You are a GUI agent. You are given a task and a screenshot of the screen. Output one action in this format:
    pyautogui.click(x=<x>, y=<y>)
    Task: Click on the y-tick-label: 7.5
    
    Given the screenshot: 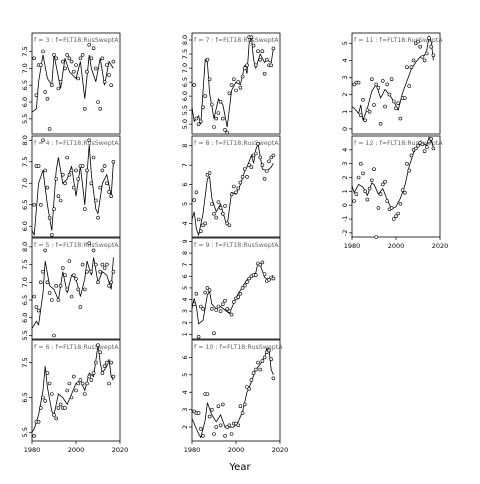 What is the action you would take?
    pyautogui.click(x=25, y=264)
    